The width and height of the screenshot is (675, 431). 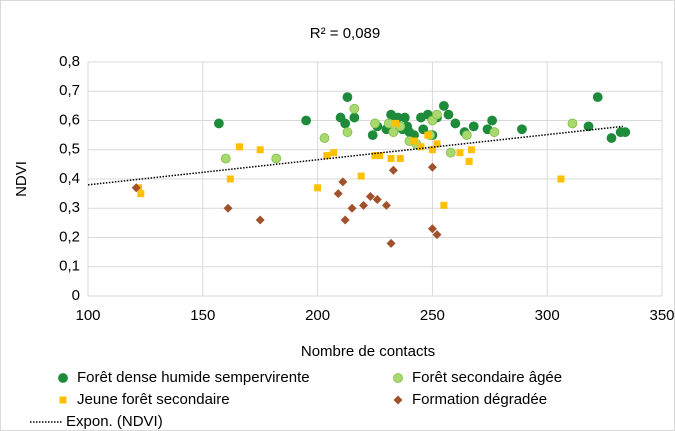 What do you see at coordinates (69, 149) in the screenshot?
I see `y-tick-label: 0,5` at bounding box center [69, 149].